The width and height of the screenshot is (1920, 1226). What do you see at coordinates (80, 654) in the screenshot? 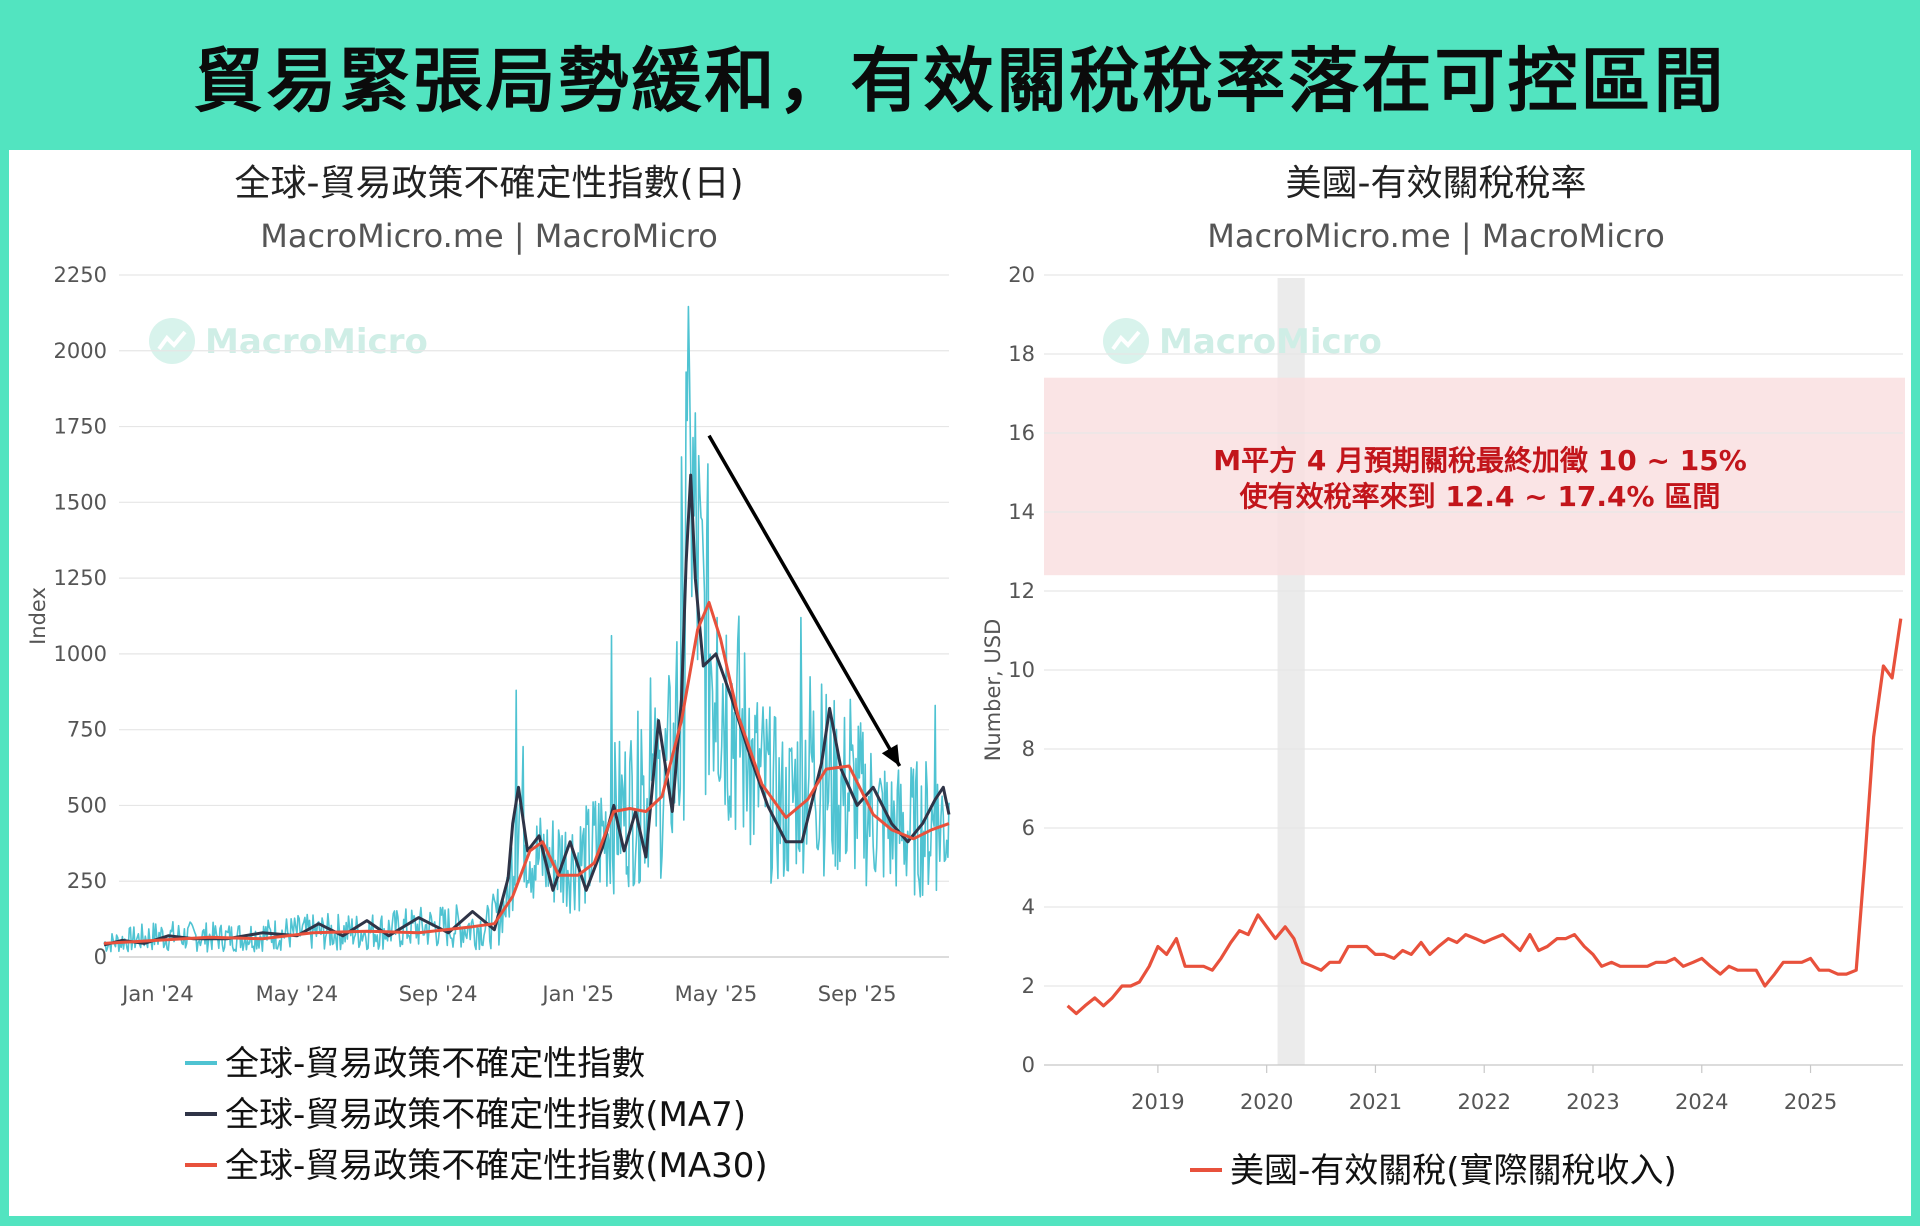
I see `left-y-tick-label: 1000` at bounding box center [80, 654].